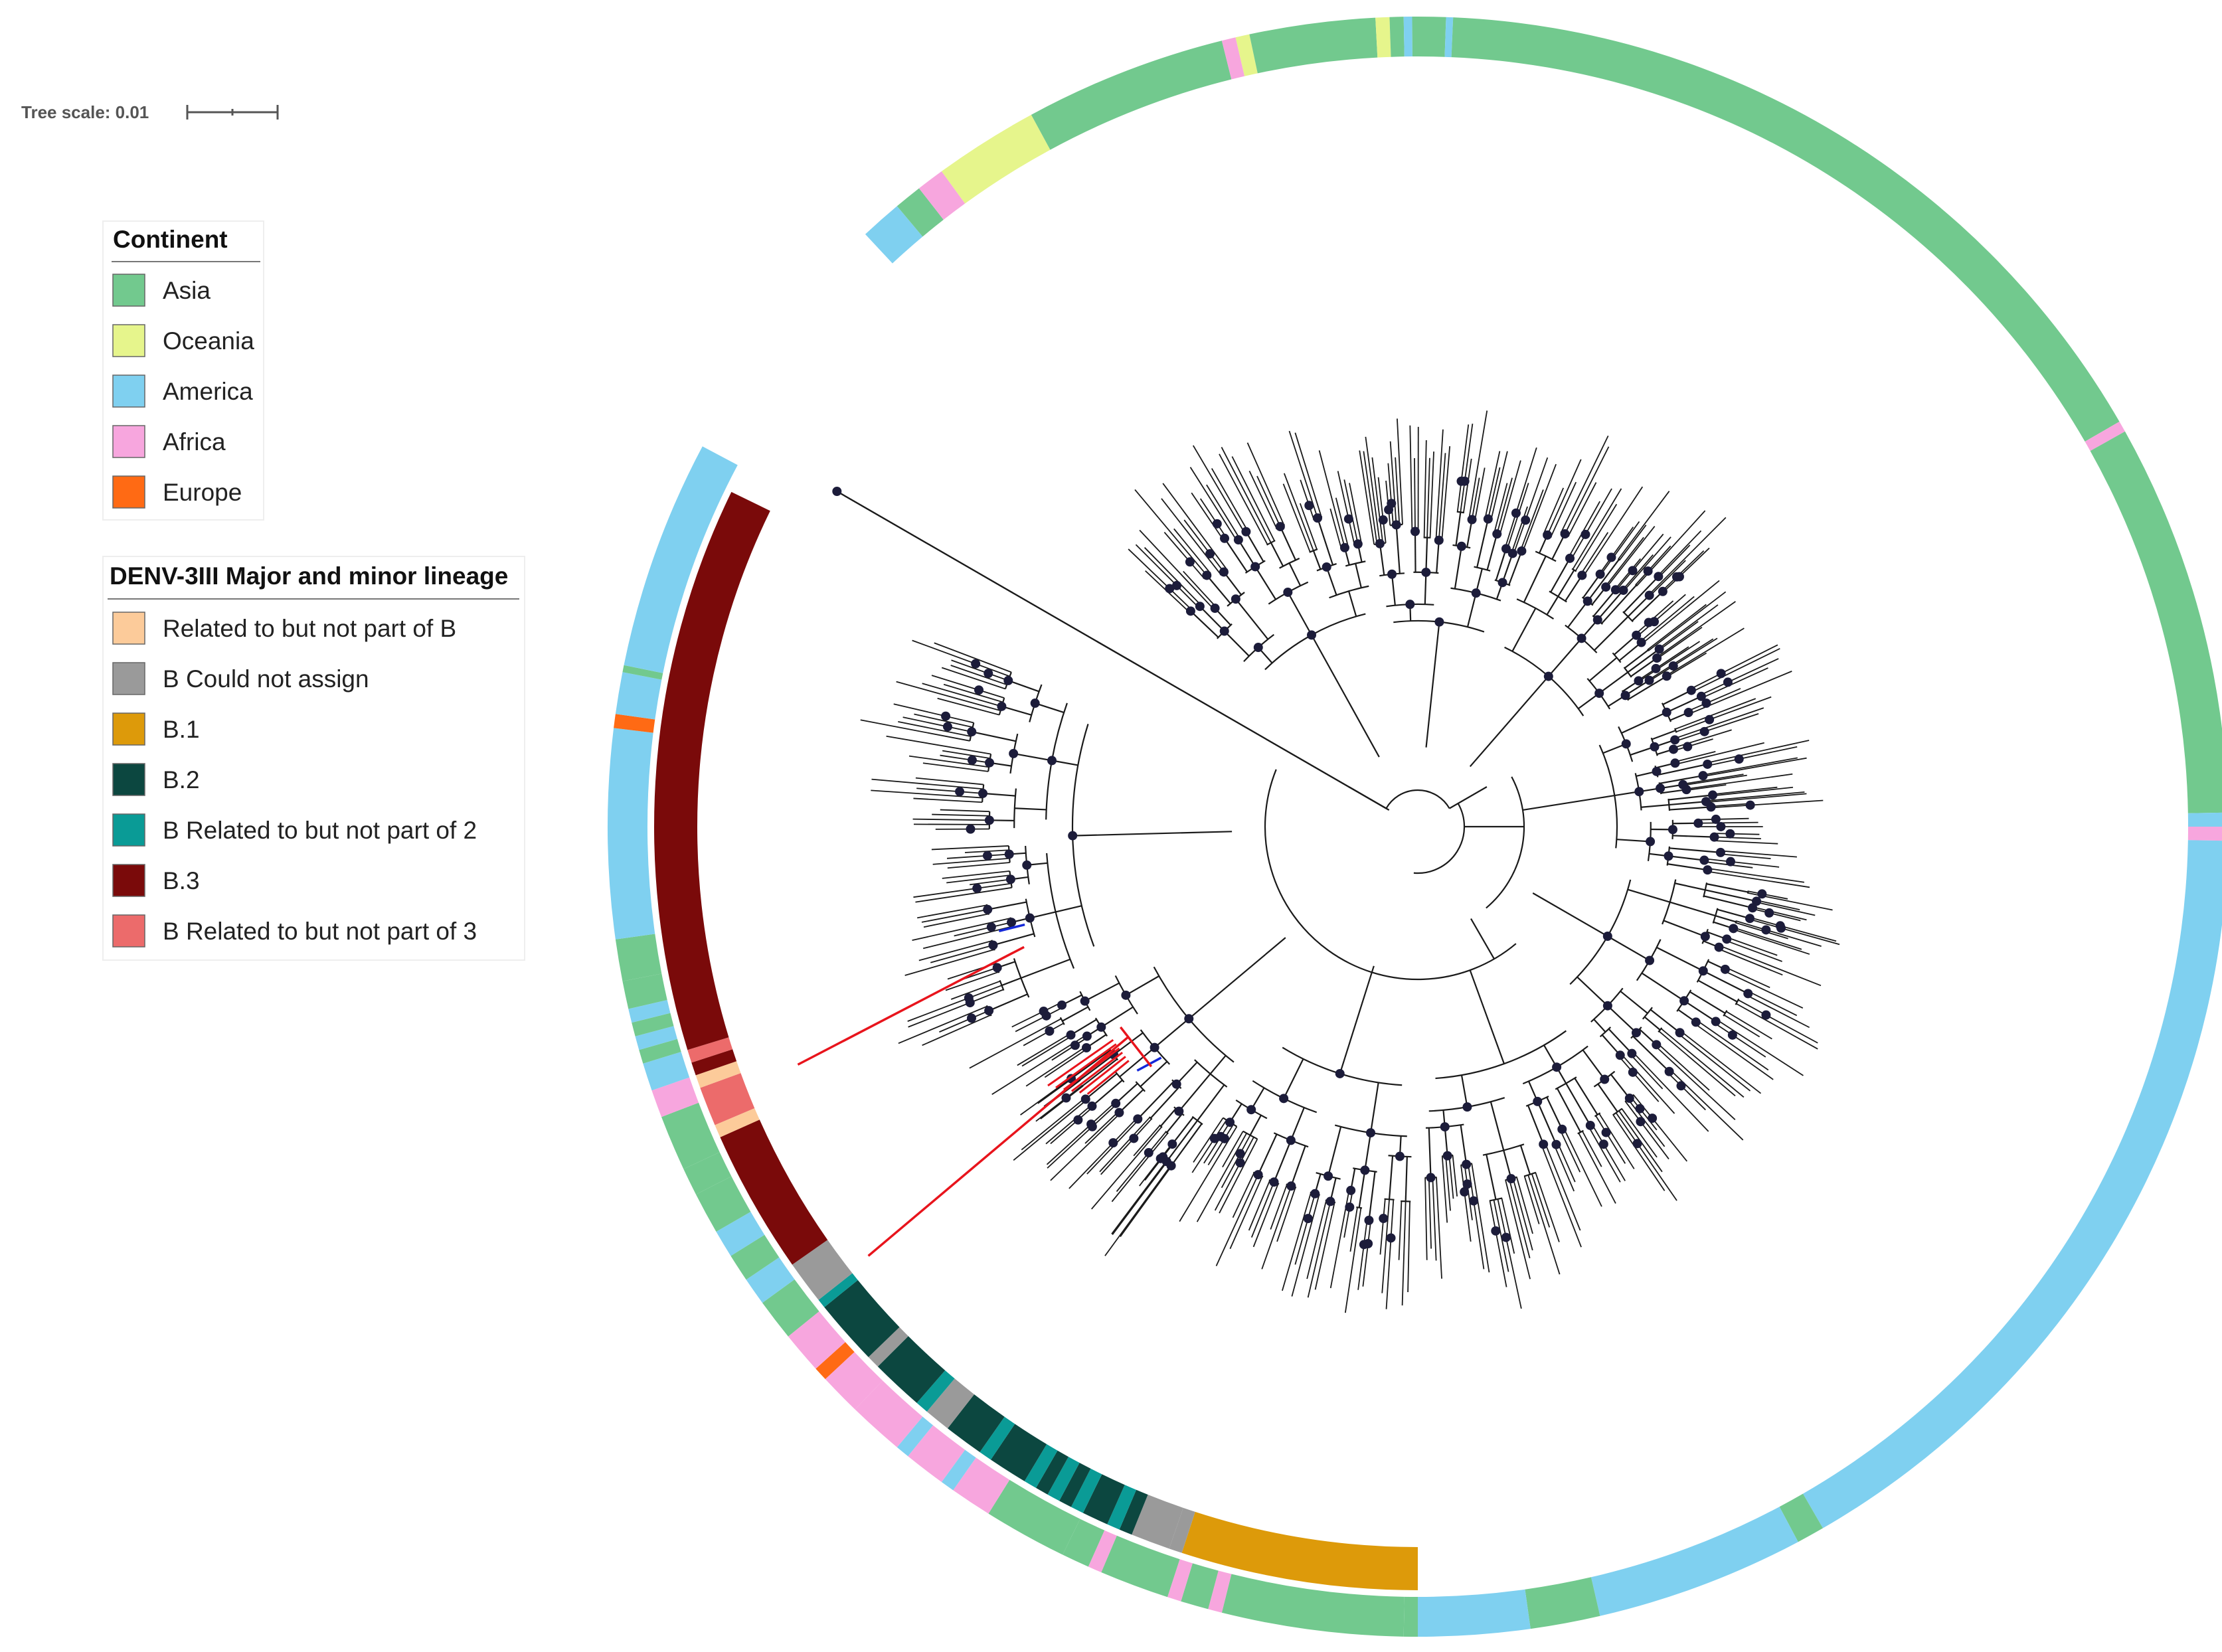 The width and height of the screenshot is (2222, 1652). What do you see at coordinates (1086, 1066) in the screenshot?
I see `highlighted-branch` at bounding box center [1086, 1066].